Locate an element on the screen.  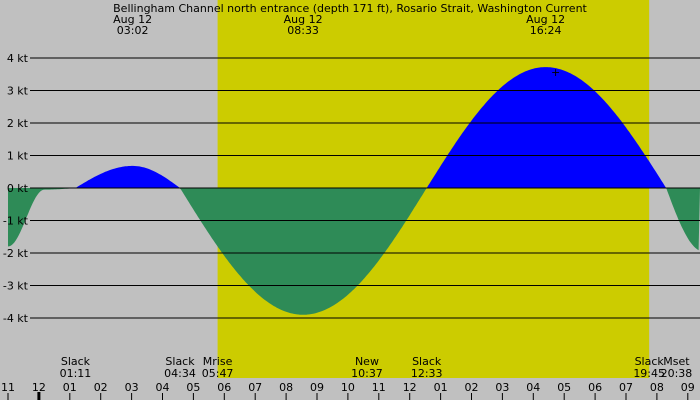
y-tick-label: 3 kt is located at coordinates (18, 91).